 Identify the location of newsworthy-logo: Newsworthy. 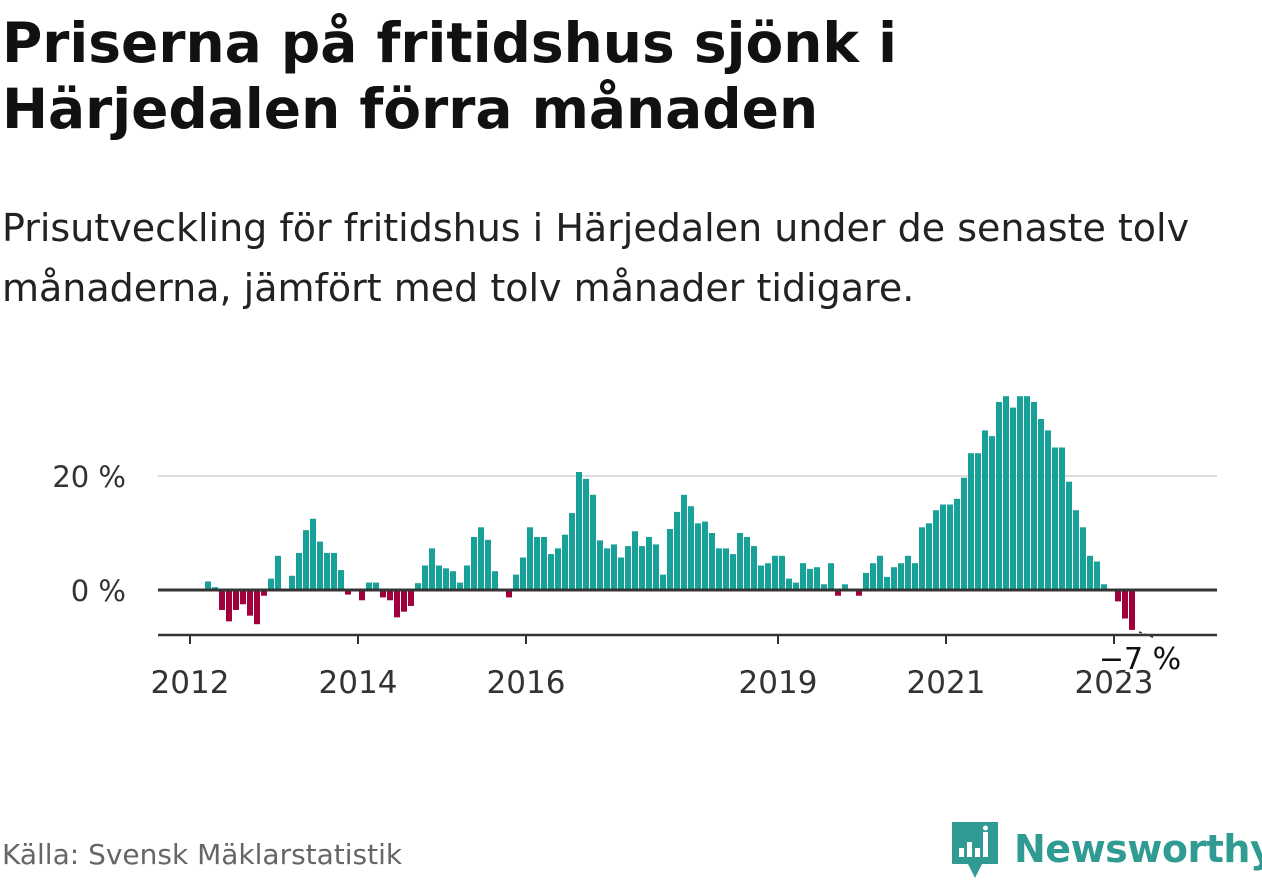
(1106, 849).